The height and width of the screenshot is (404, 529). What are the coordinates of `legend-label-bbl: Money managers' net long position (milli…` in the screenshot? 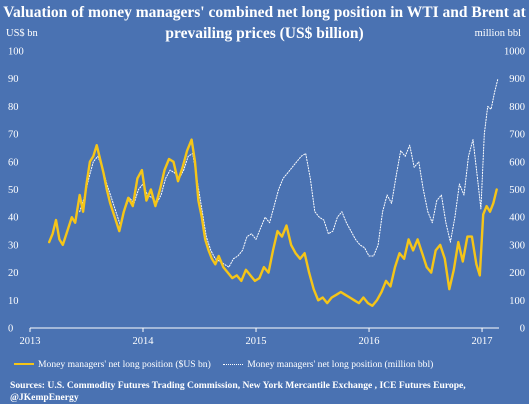 It's located at (340, 364).